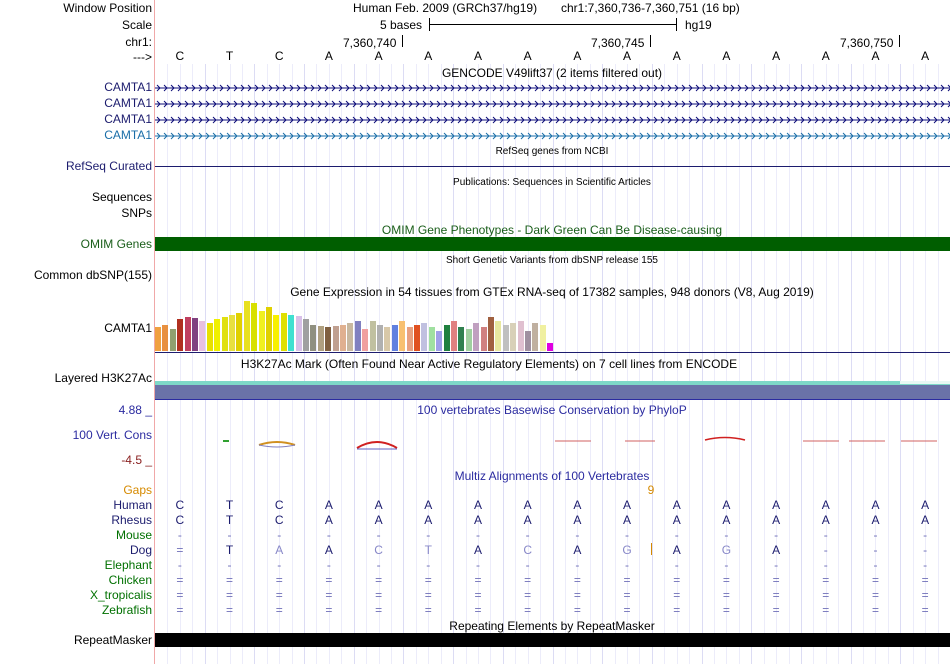 The image size is (950, 664). Describe the element at coordinates (140, 550) in the screenshot. I see `species-label-dog: Dog` at that location.